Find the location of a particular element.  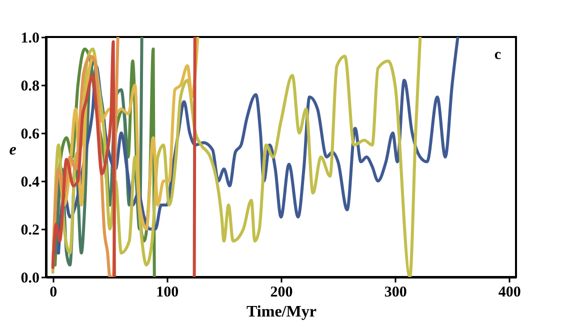

x-tick-label: 300 is located at coordinates (395, 292).